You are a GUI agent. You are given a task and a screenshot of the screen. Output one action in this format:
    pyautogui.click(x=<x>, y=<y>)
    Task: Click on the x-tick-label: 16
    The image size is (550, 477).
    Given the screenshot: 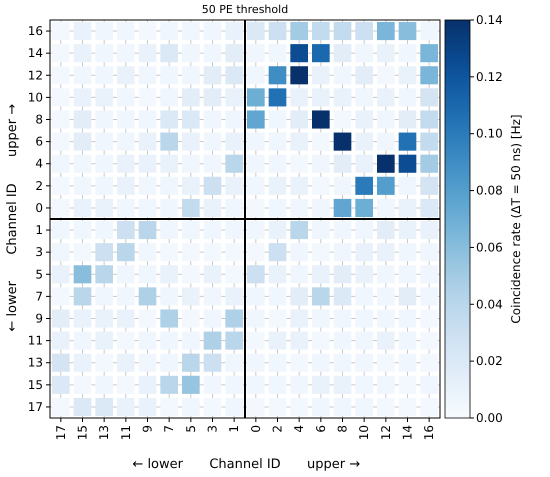 What is the action you would take?
    pyautogui.click(x=429, y=432)
    